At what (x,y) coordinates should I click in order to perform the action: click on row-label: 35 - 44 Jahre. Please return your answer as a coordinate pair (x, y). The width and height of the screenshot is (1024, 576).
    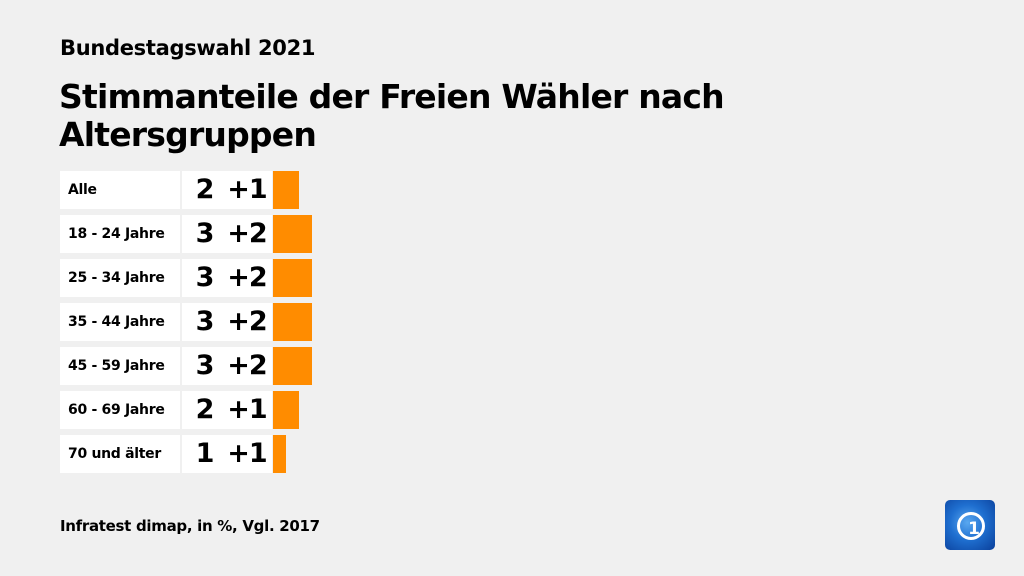
    Looking at the image, I should click on (120, 322).